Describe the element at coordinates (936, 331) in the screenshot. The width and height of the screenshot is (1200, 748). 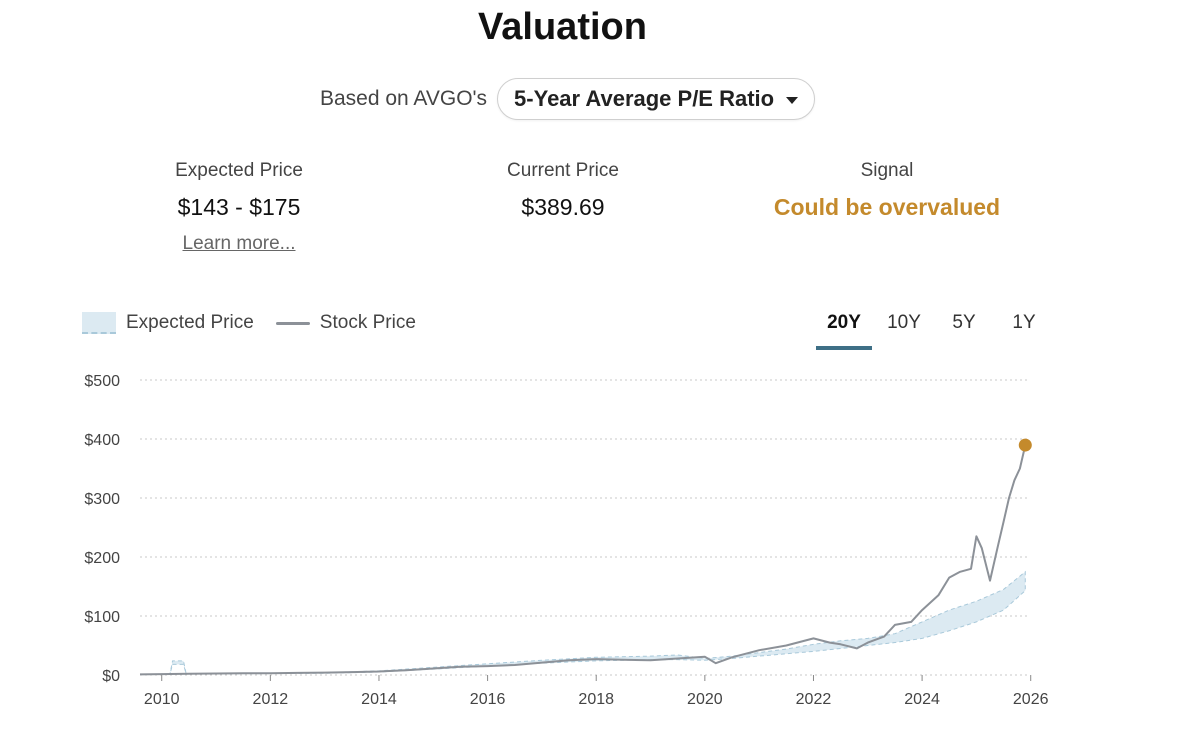
I see `time-range-tabs: 20Y 10Y 5Y 1Y` at that location.